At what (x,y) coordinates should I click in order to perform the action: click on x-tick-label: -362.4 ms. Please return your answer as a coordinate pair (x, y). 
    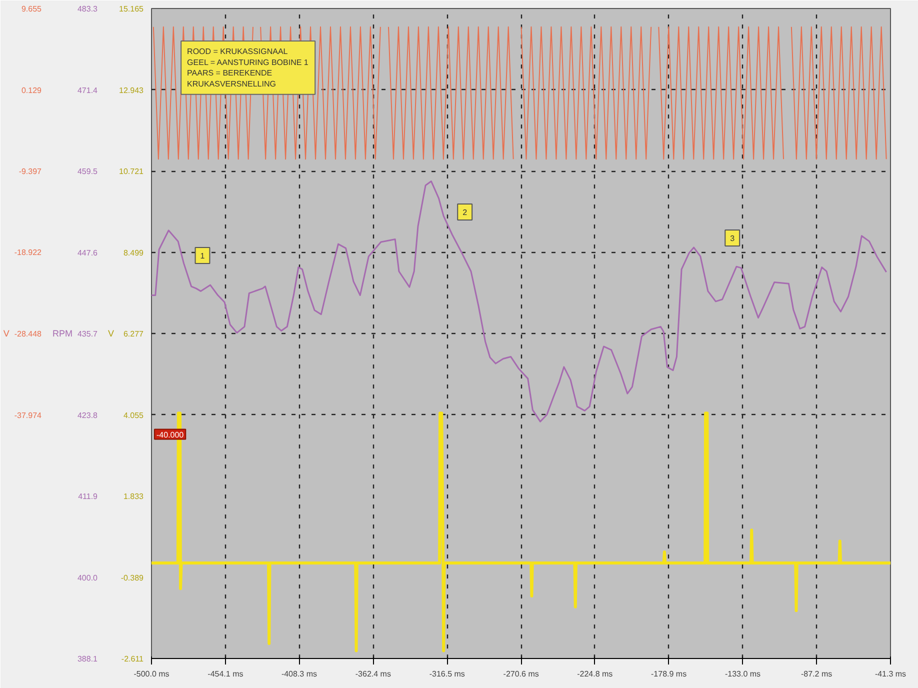
    Looking at the image, I should click on (373, 674).